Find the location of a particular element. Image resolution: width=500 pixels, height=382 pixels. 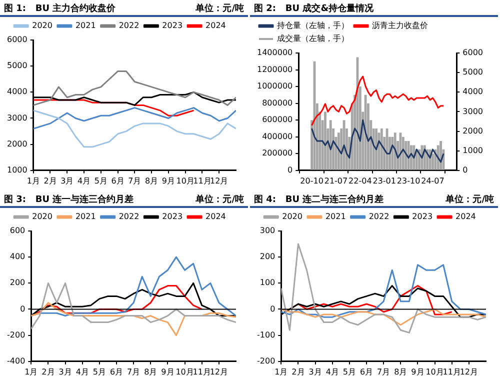

x-tick-label: 23-01 is located at coordinates (384, 181).